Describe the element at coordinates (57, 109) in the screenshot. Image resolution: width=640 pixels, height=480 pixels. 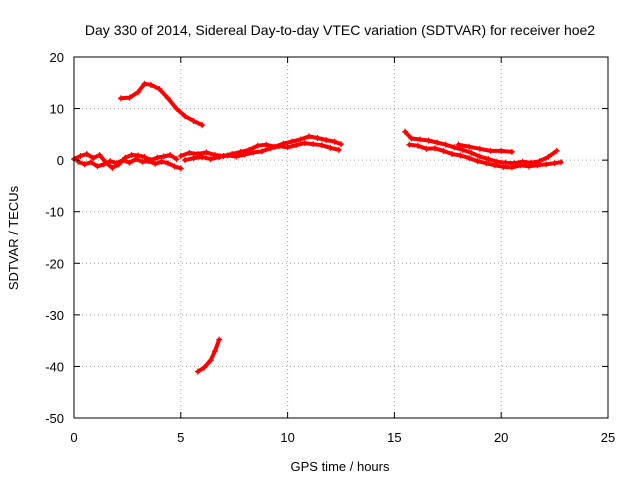
I see `y-tick-label: 10` at that location.